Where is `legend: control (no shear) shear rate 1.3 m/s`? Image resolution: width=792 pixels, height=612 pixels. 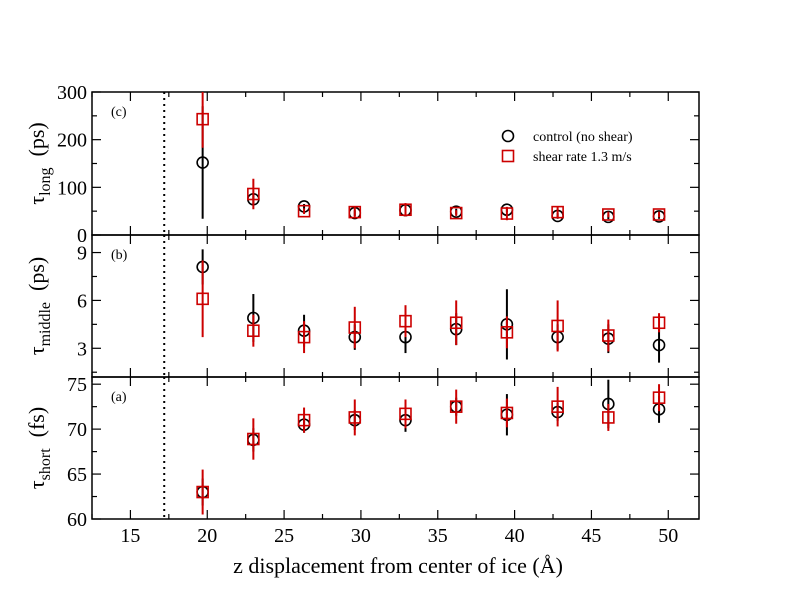
legend: control (no shear) shear rate 1.3 m/s is located at coordinates (583, 146).